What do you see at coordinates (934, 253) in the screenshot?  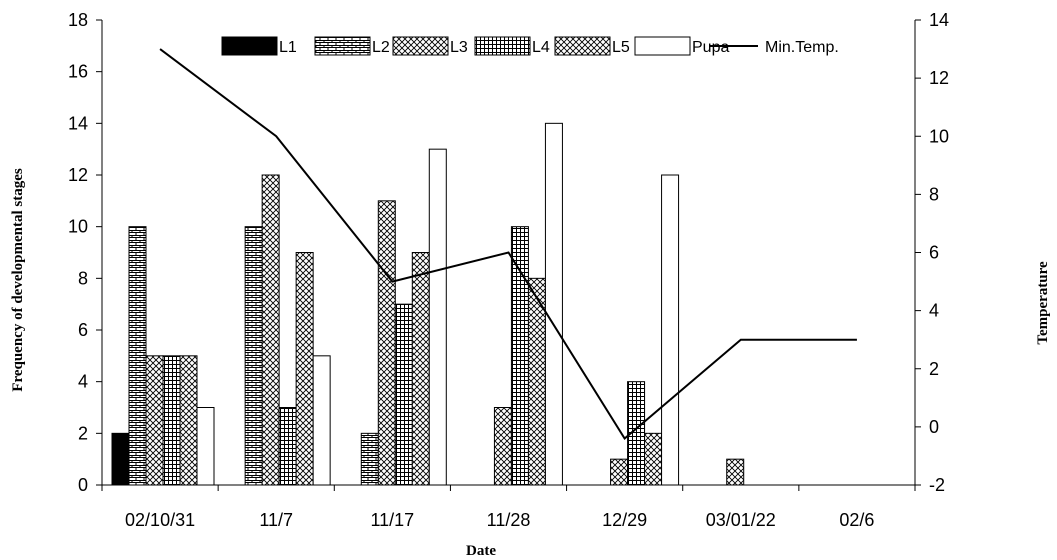 I see `y2-tick-label: 6` at bounding box center [934, 253].